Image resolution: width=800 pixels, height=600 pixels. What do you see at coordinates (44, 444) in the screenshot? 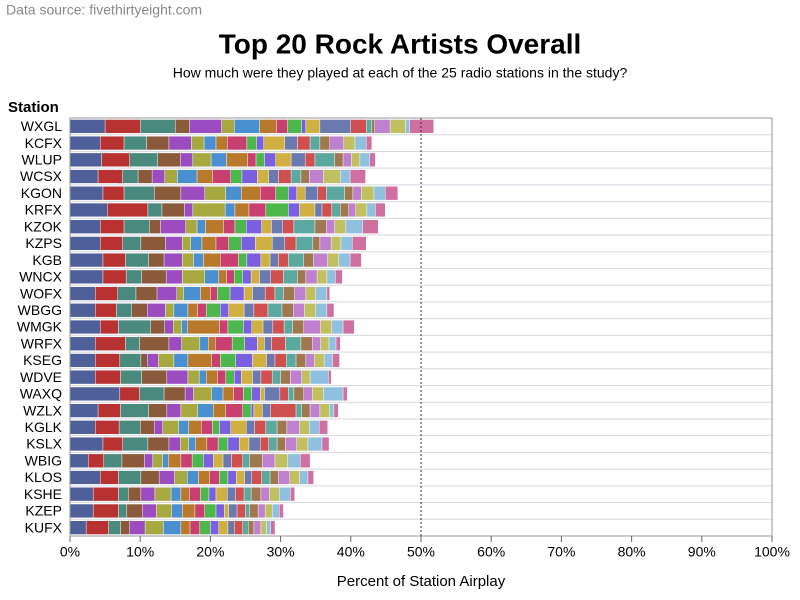
I see `y-tick-label: KSLX` at bounding box center [44, 444].